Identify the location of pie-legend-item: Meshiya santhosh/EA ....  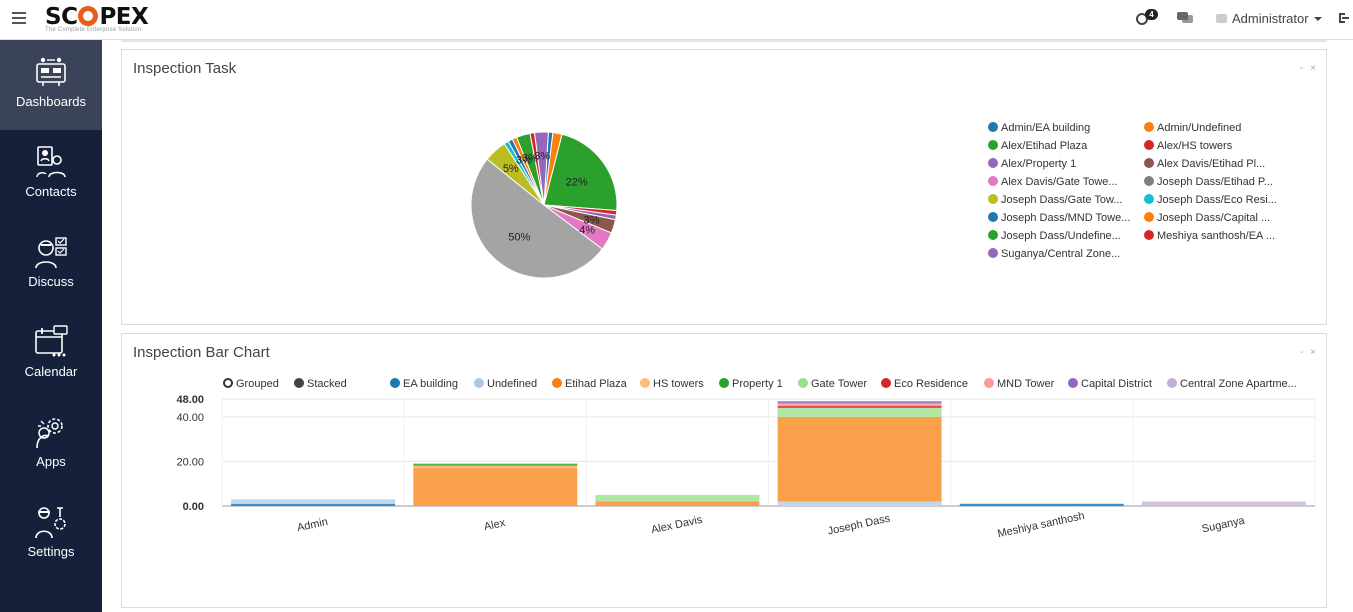
(1209, 236).